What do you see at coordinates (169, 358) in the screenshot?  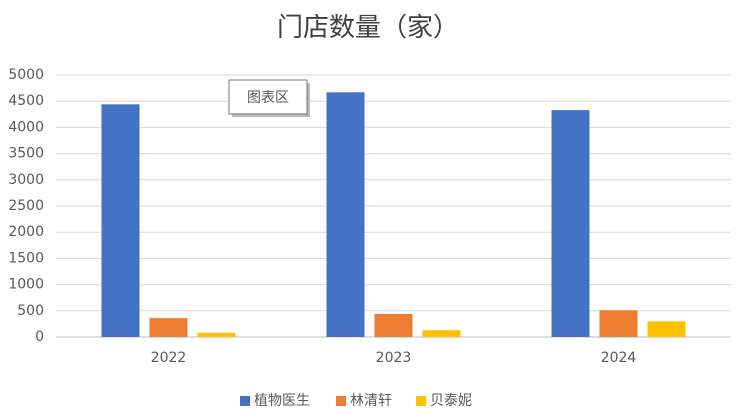 I see `x-tick-label: 2022` at bounding box center [169, 358].